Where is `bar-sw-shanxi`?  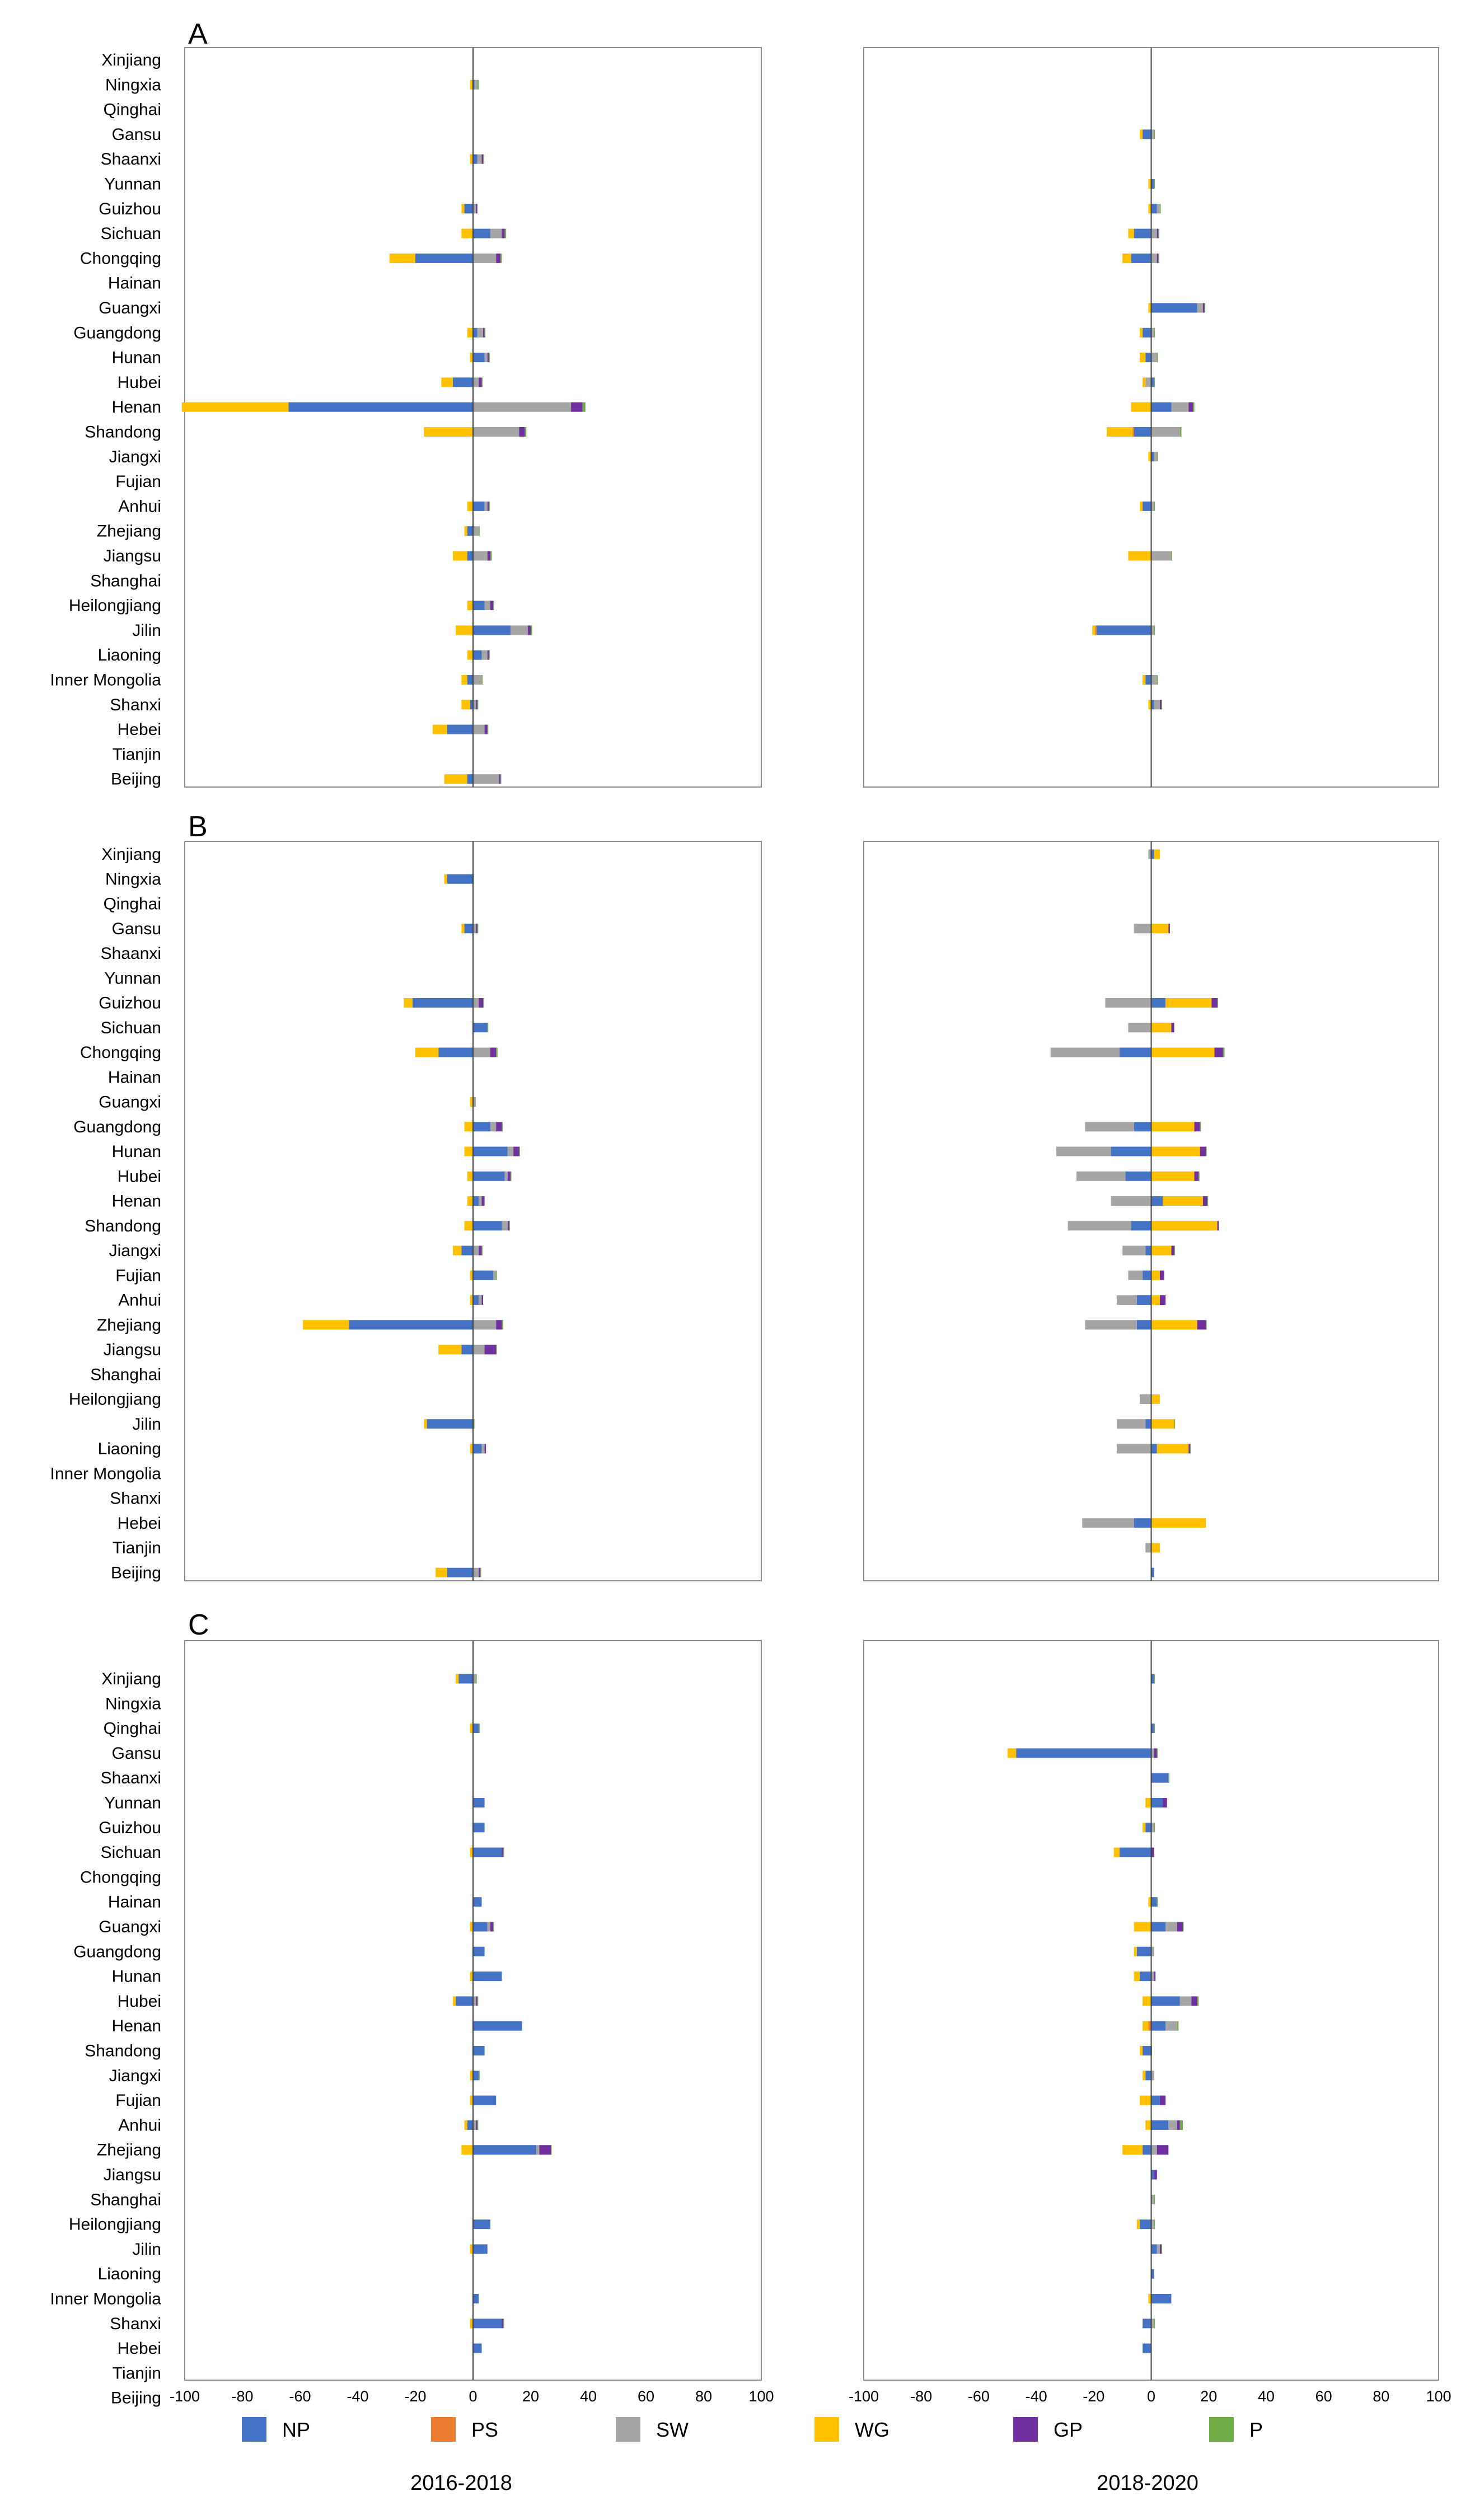
bar-sw-shanxi is located at coordinates (1152, 2324).